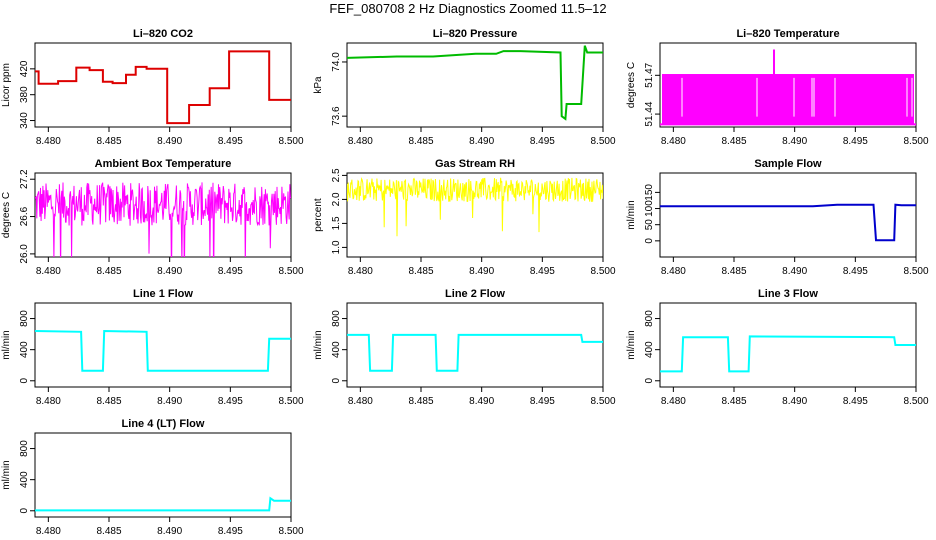 This screenshot has width=936, height=540. Describe the element at coordinates (475, 294) in the screenshot. I see `panel-title: Line 2 Flow` at that location.